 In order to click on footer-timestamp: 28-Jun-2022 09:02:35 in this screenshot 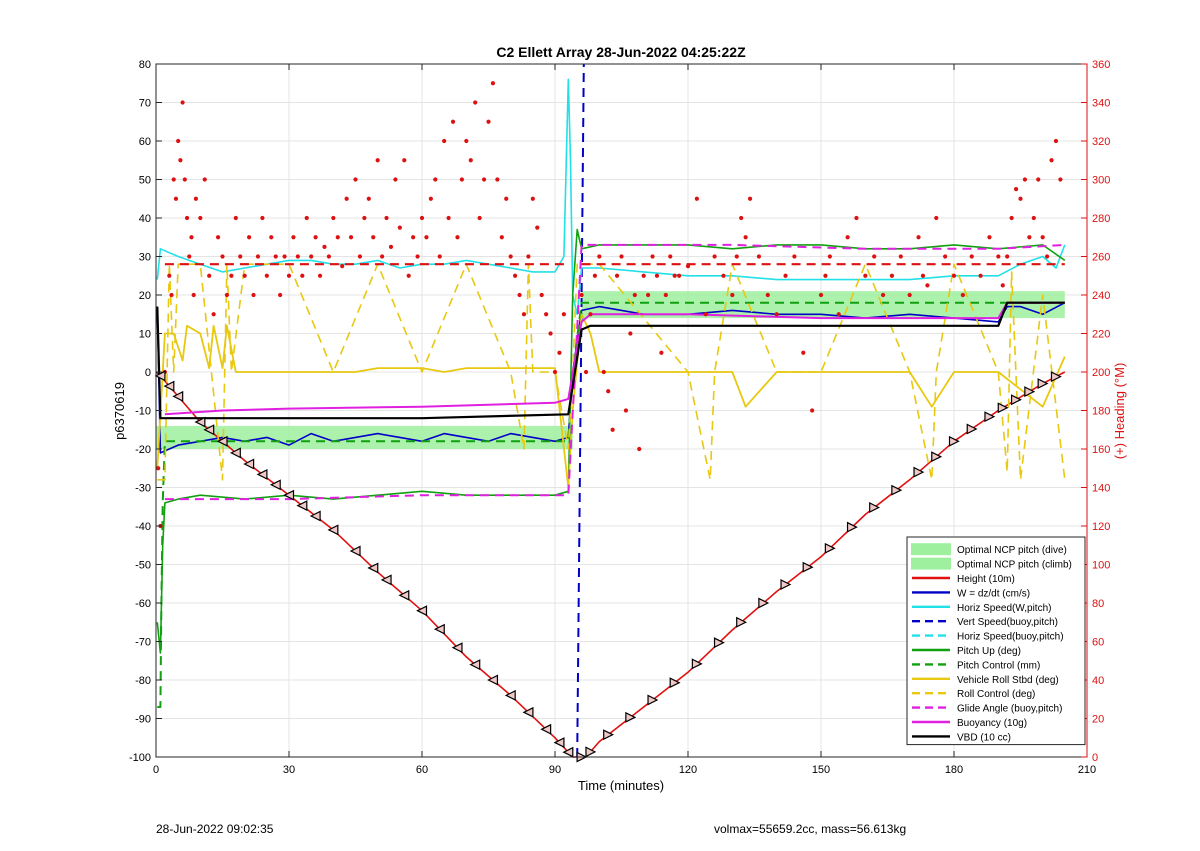, I will do `click(215, 829)`.